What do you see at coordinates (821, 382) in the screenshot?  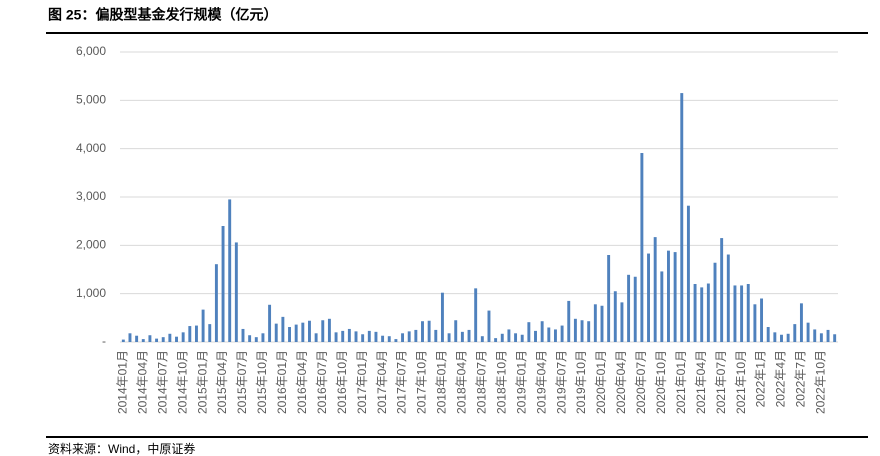 I see `x-tick-label: 2022年10月` at bounding box center [821, 382].